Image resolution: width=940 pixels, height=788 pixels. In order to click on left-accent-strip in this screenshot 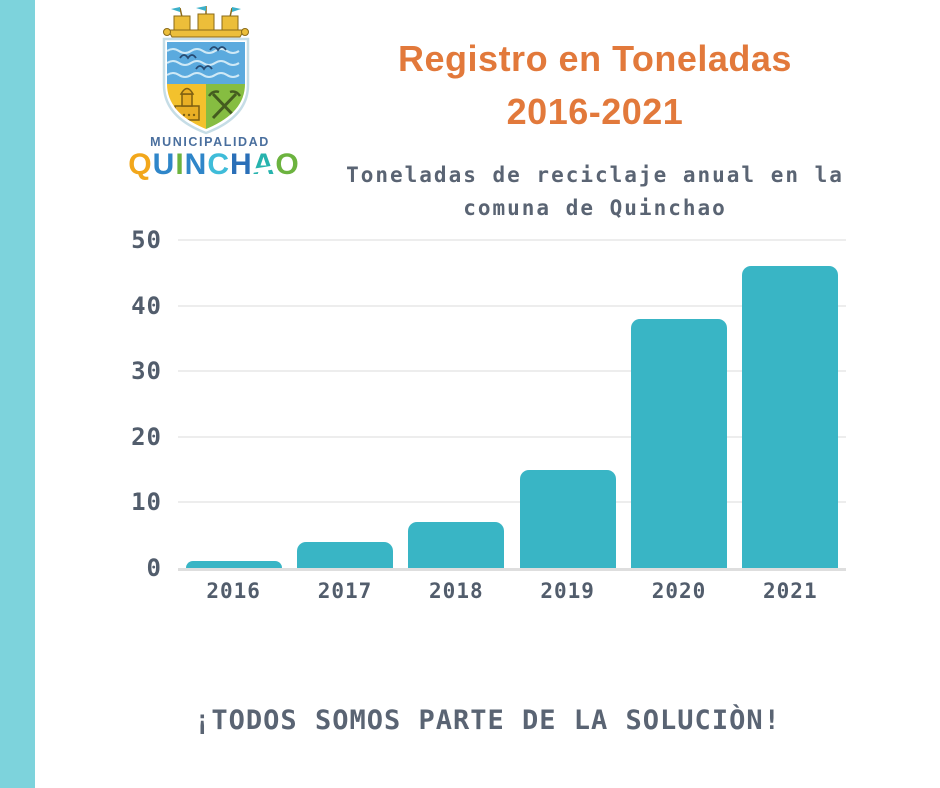, I will do `click(17, 394)`.